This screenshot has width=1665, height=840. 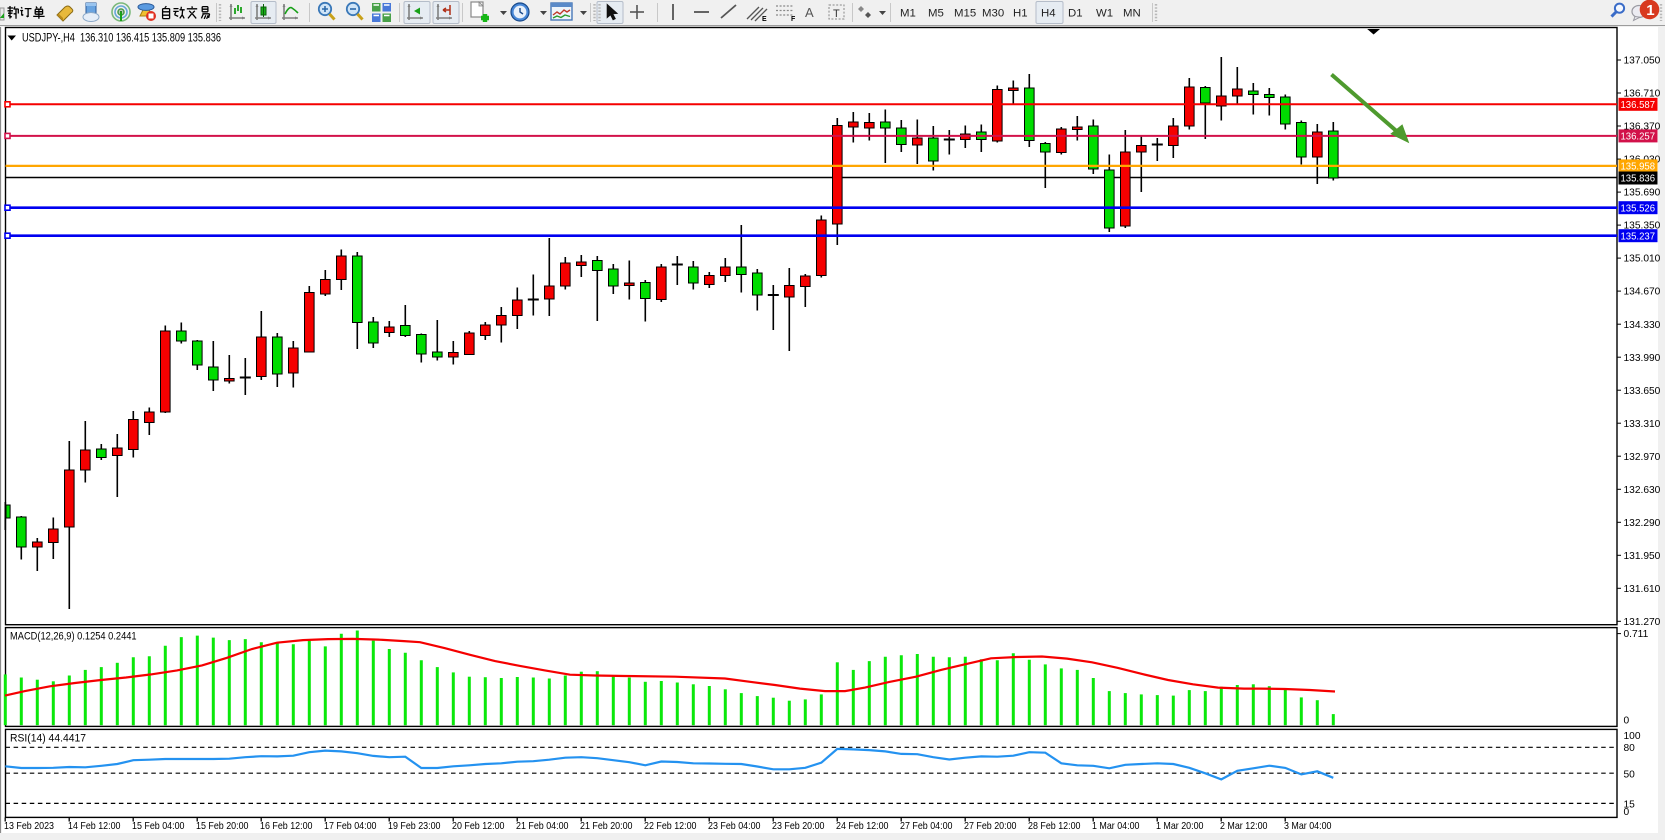 I want to click on svg-text: MN, so click(x=1132, y=14).